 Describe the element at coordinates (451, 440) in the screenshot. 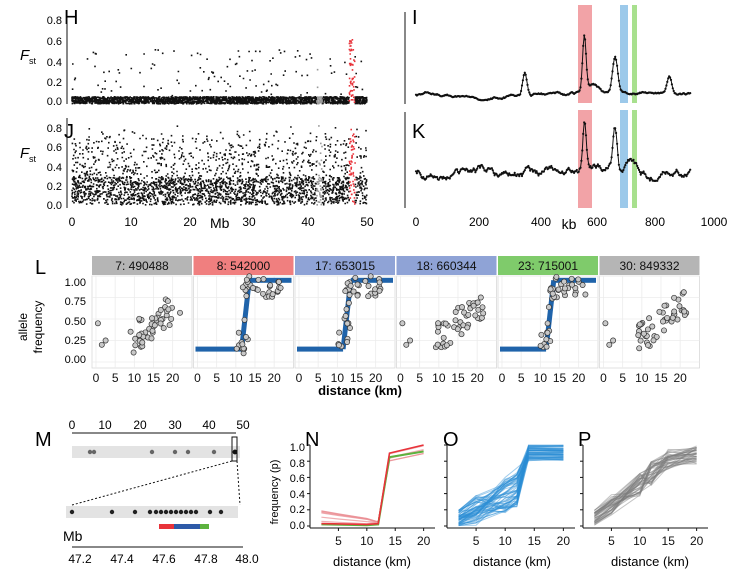

I see `panel-letter-o: O` at that location.